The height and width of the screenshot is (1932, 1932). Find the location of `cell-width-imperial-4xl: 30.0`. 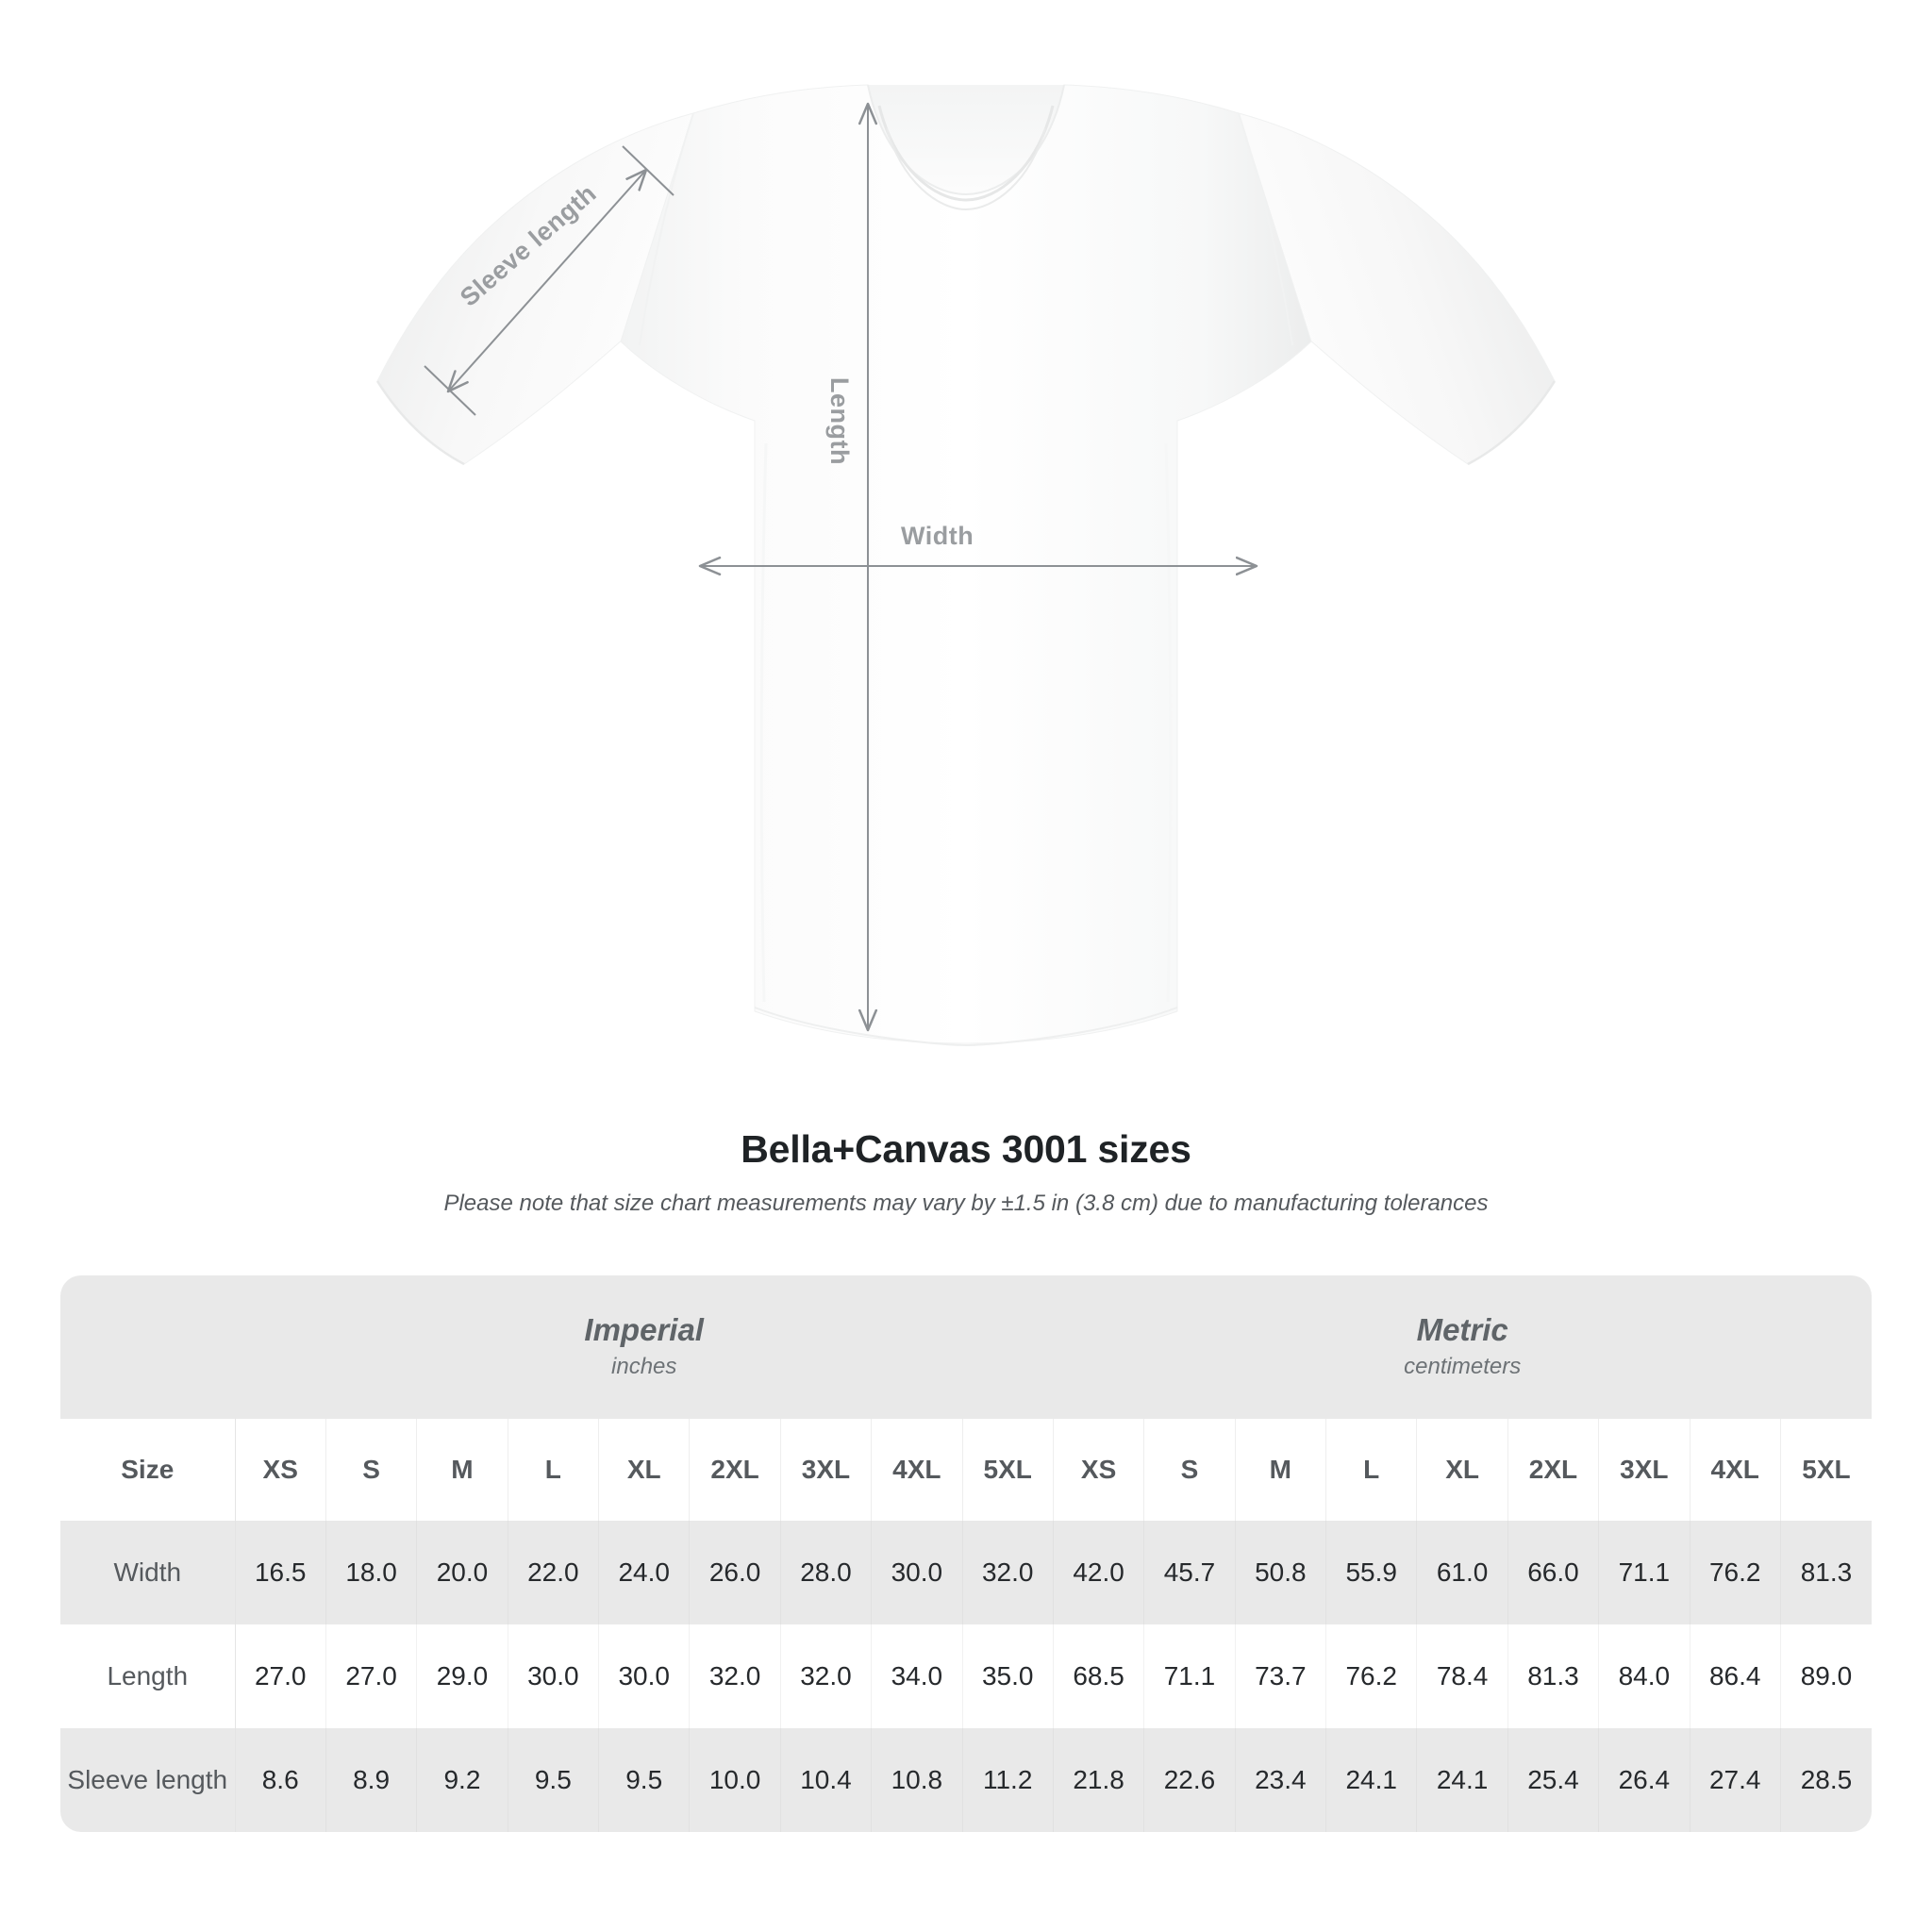

cell-width-imperial-4xl: 30.0 is located at coordinates (917, 1572).